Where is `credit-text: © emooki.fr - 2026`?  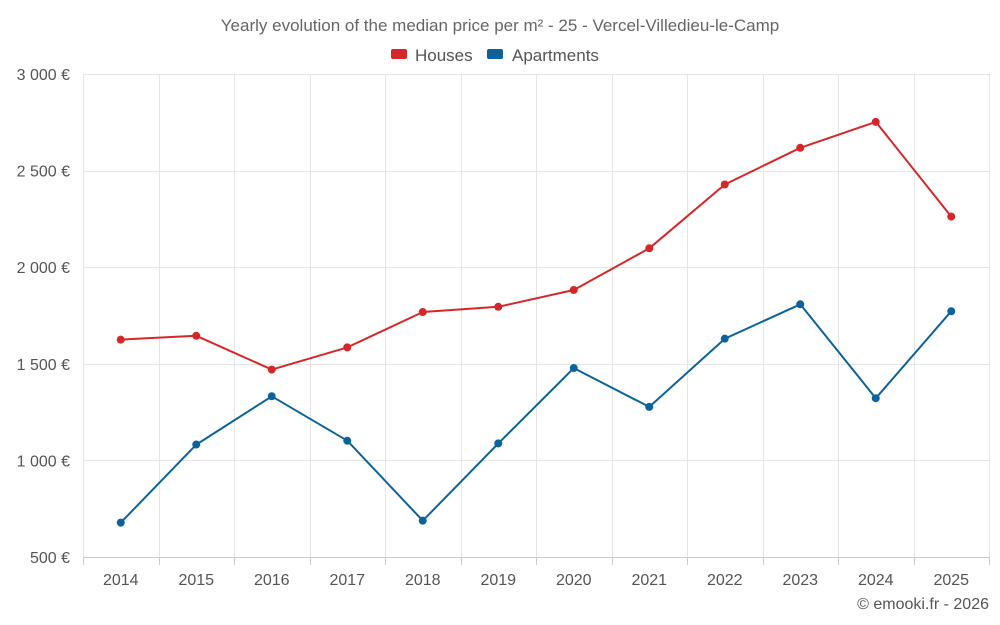 credit-text: © emooki.fr - 2026 is located at coordinates (923, 604).